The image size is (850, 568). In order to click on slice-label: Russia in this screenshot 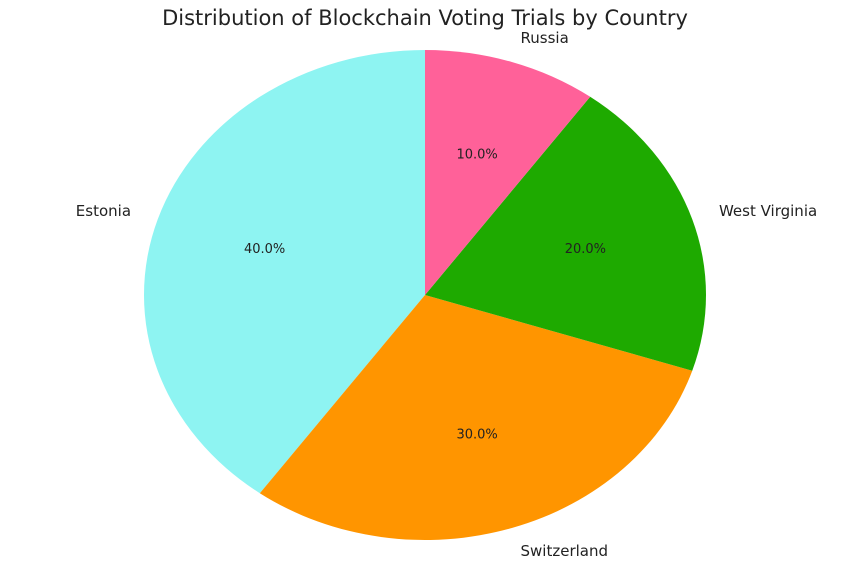, I will do `click(545, 38)`.